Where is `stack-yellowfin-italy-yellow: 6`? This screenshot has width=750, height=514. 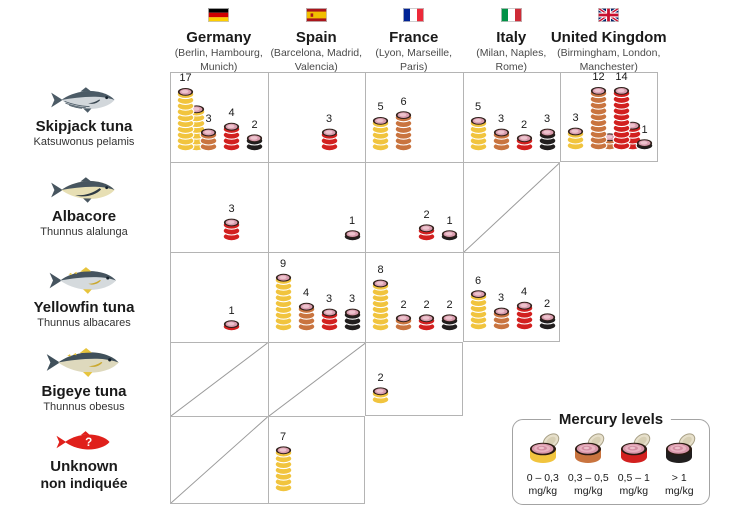 stack-yellowfin-italy-yellow: 6 is located at coordinates (478, 303).